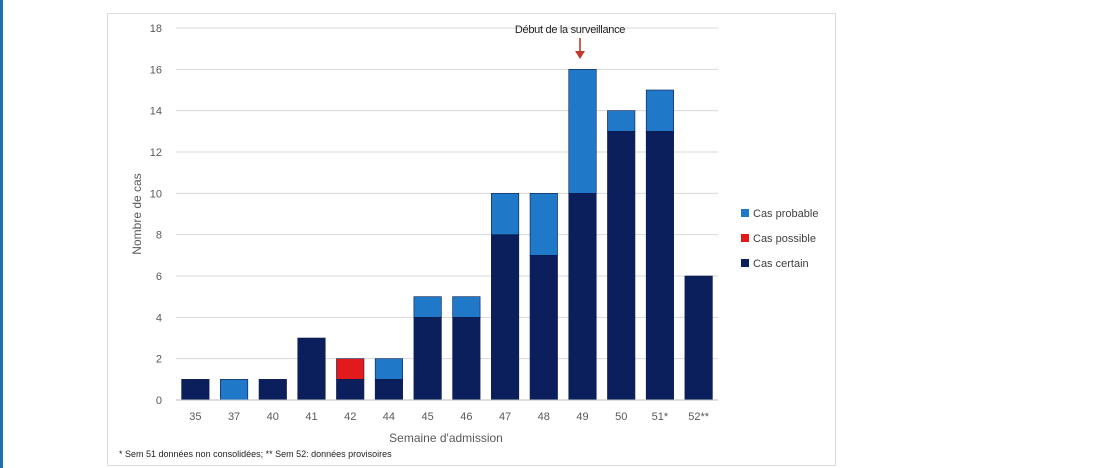 Image resolution: width=1098 pixels, height=468 pixels. Describe the element at coordinates (621, 417) in the screenshot. I see `x-tick-label: 50` at that location.